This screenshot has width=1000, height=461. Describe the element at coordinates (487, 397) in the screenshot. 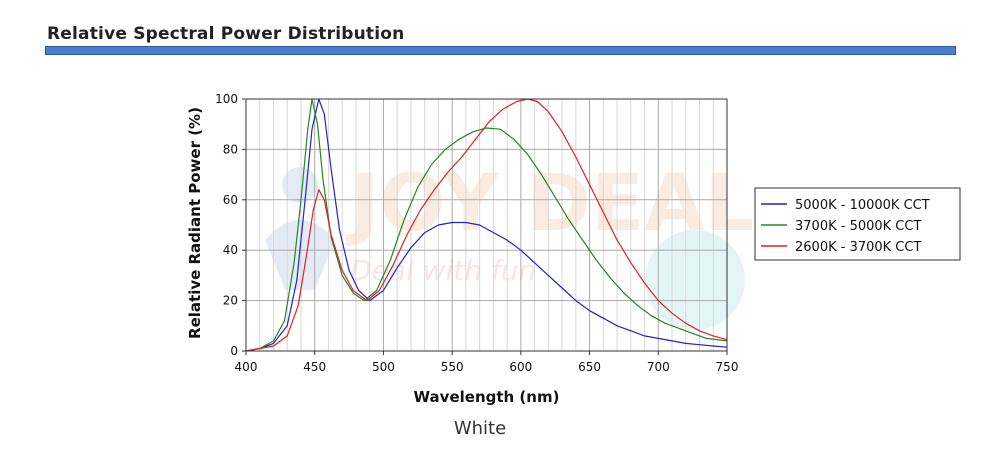

I see `x-axis-title: Wavelength (nm)` at that location.